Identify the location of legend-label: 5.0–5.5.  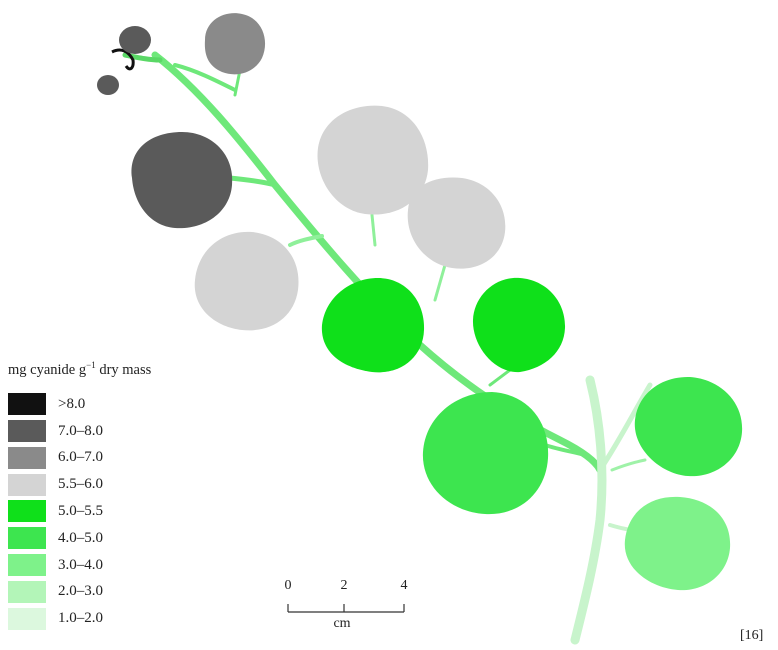
(80, 510).